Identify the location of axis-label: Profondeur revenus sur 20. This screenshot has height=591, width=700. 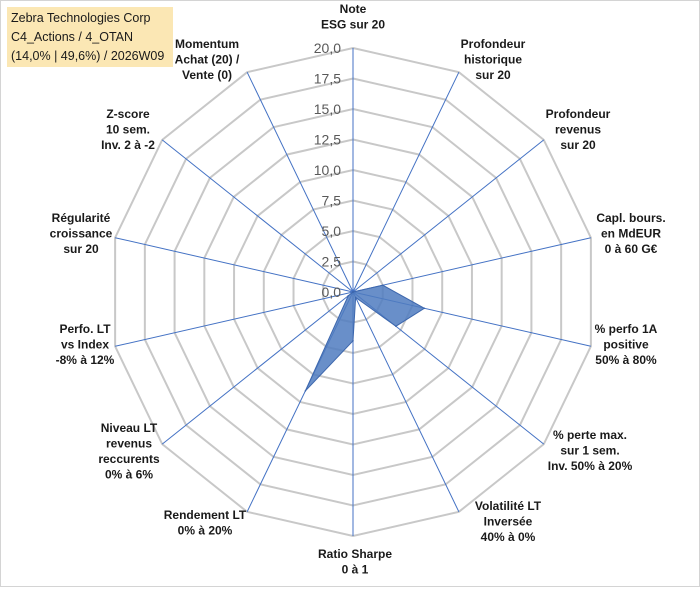
(578, 129).